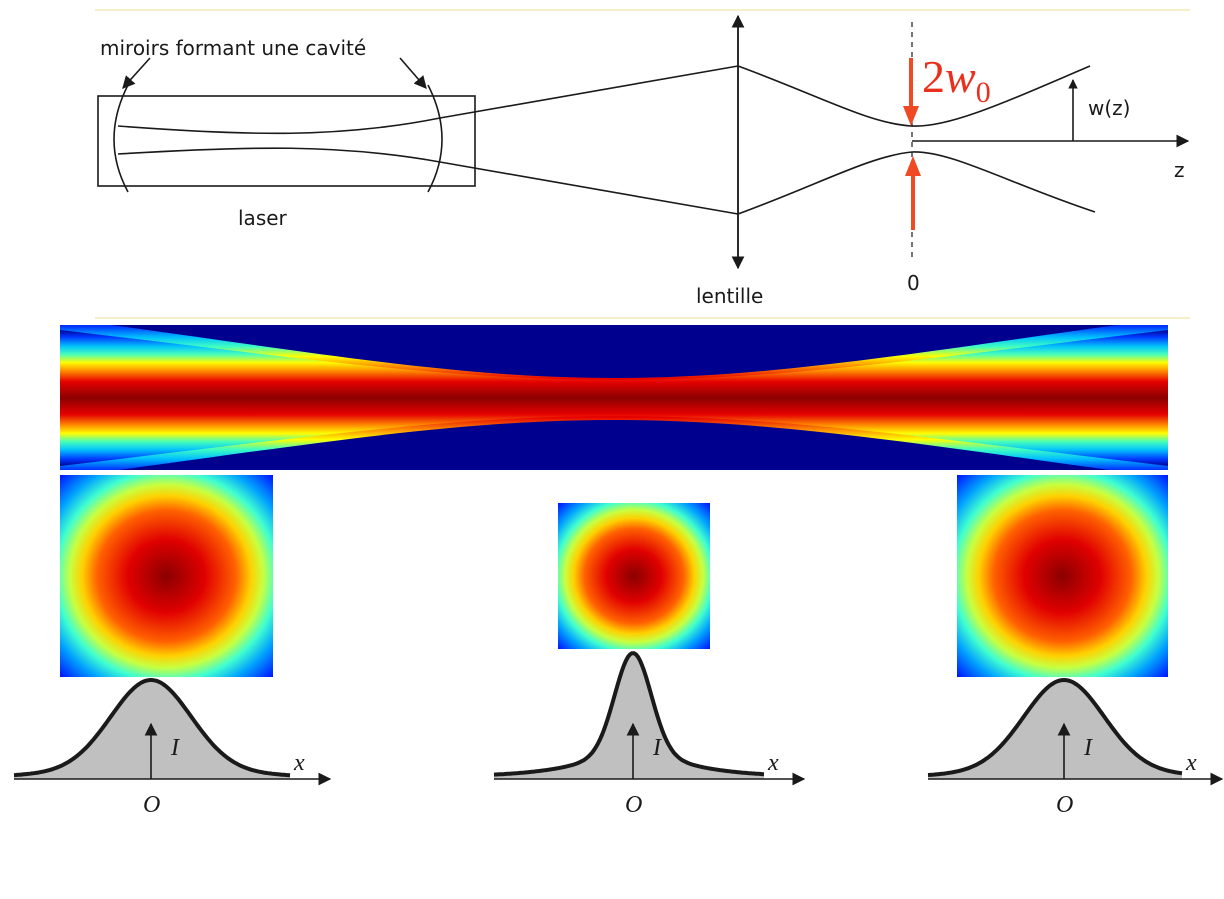 This screenshot has width=1224, height=899. Describe the element at coordinates (983, 92) in the screenshot. I see `waist-sub: 0` at that location.